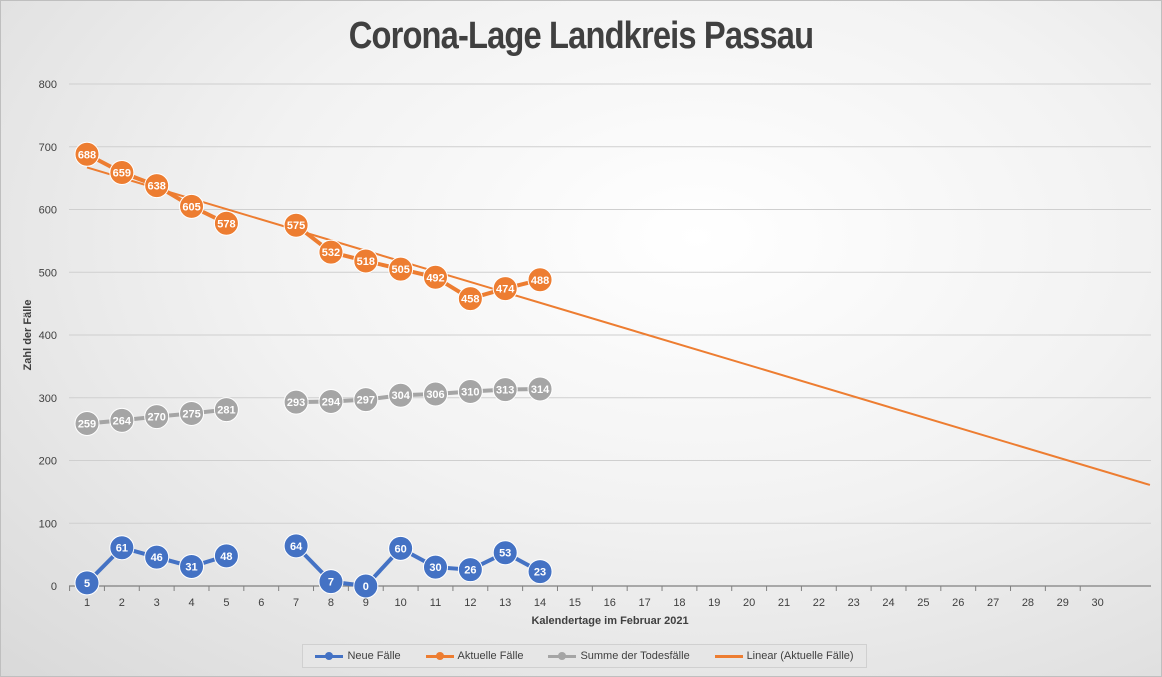 The image size is (1162, 677). What do you see at coordinates (48, 399) in the screenshot?
I see `y-tick-label: 300` at bounding box center [48, 399].